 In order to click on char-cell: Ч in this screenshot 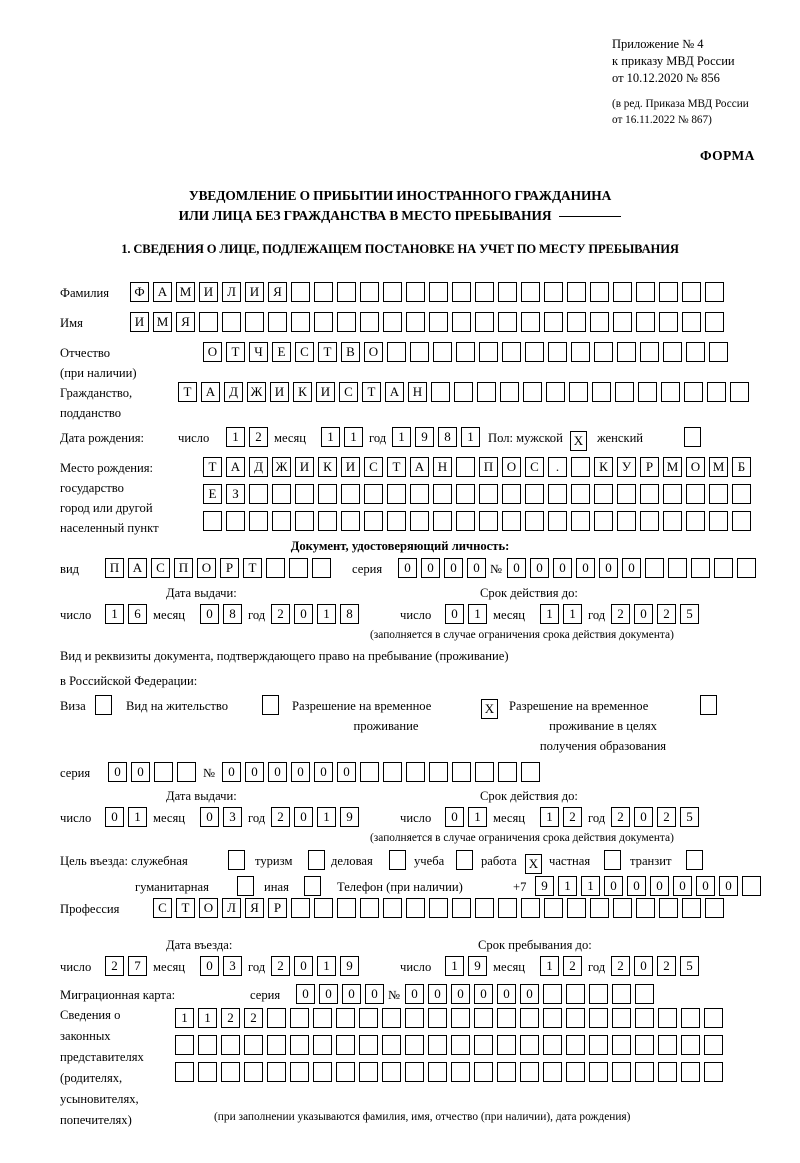, I will do `click(258, 352)`.